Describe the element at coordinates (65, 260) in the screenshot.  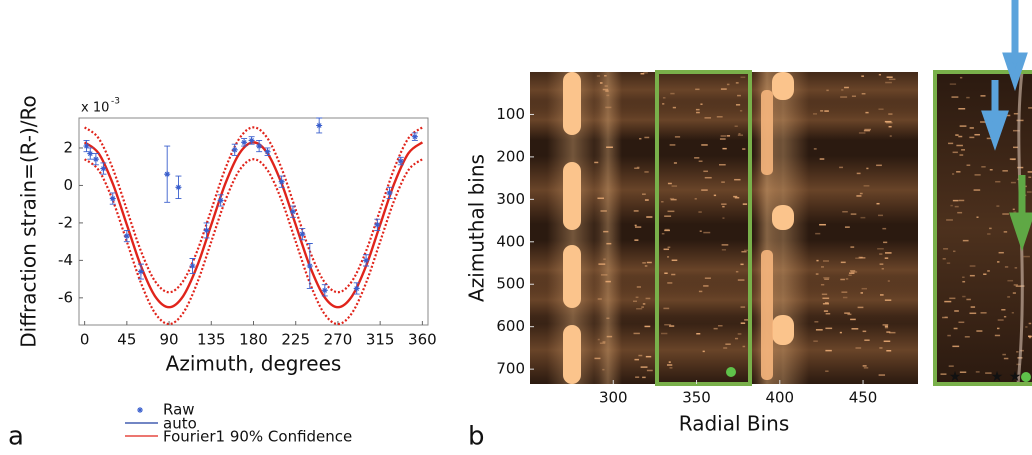
I see `y-tick-label: -4` at that location.